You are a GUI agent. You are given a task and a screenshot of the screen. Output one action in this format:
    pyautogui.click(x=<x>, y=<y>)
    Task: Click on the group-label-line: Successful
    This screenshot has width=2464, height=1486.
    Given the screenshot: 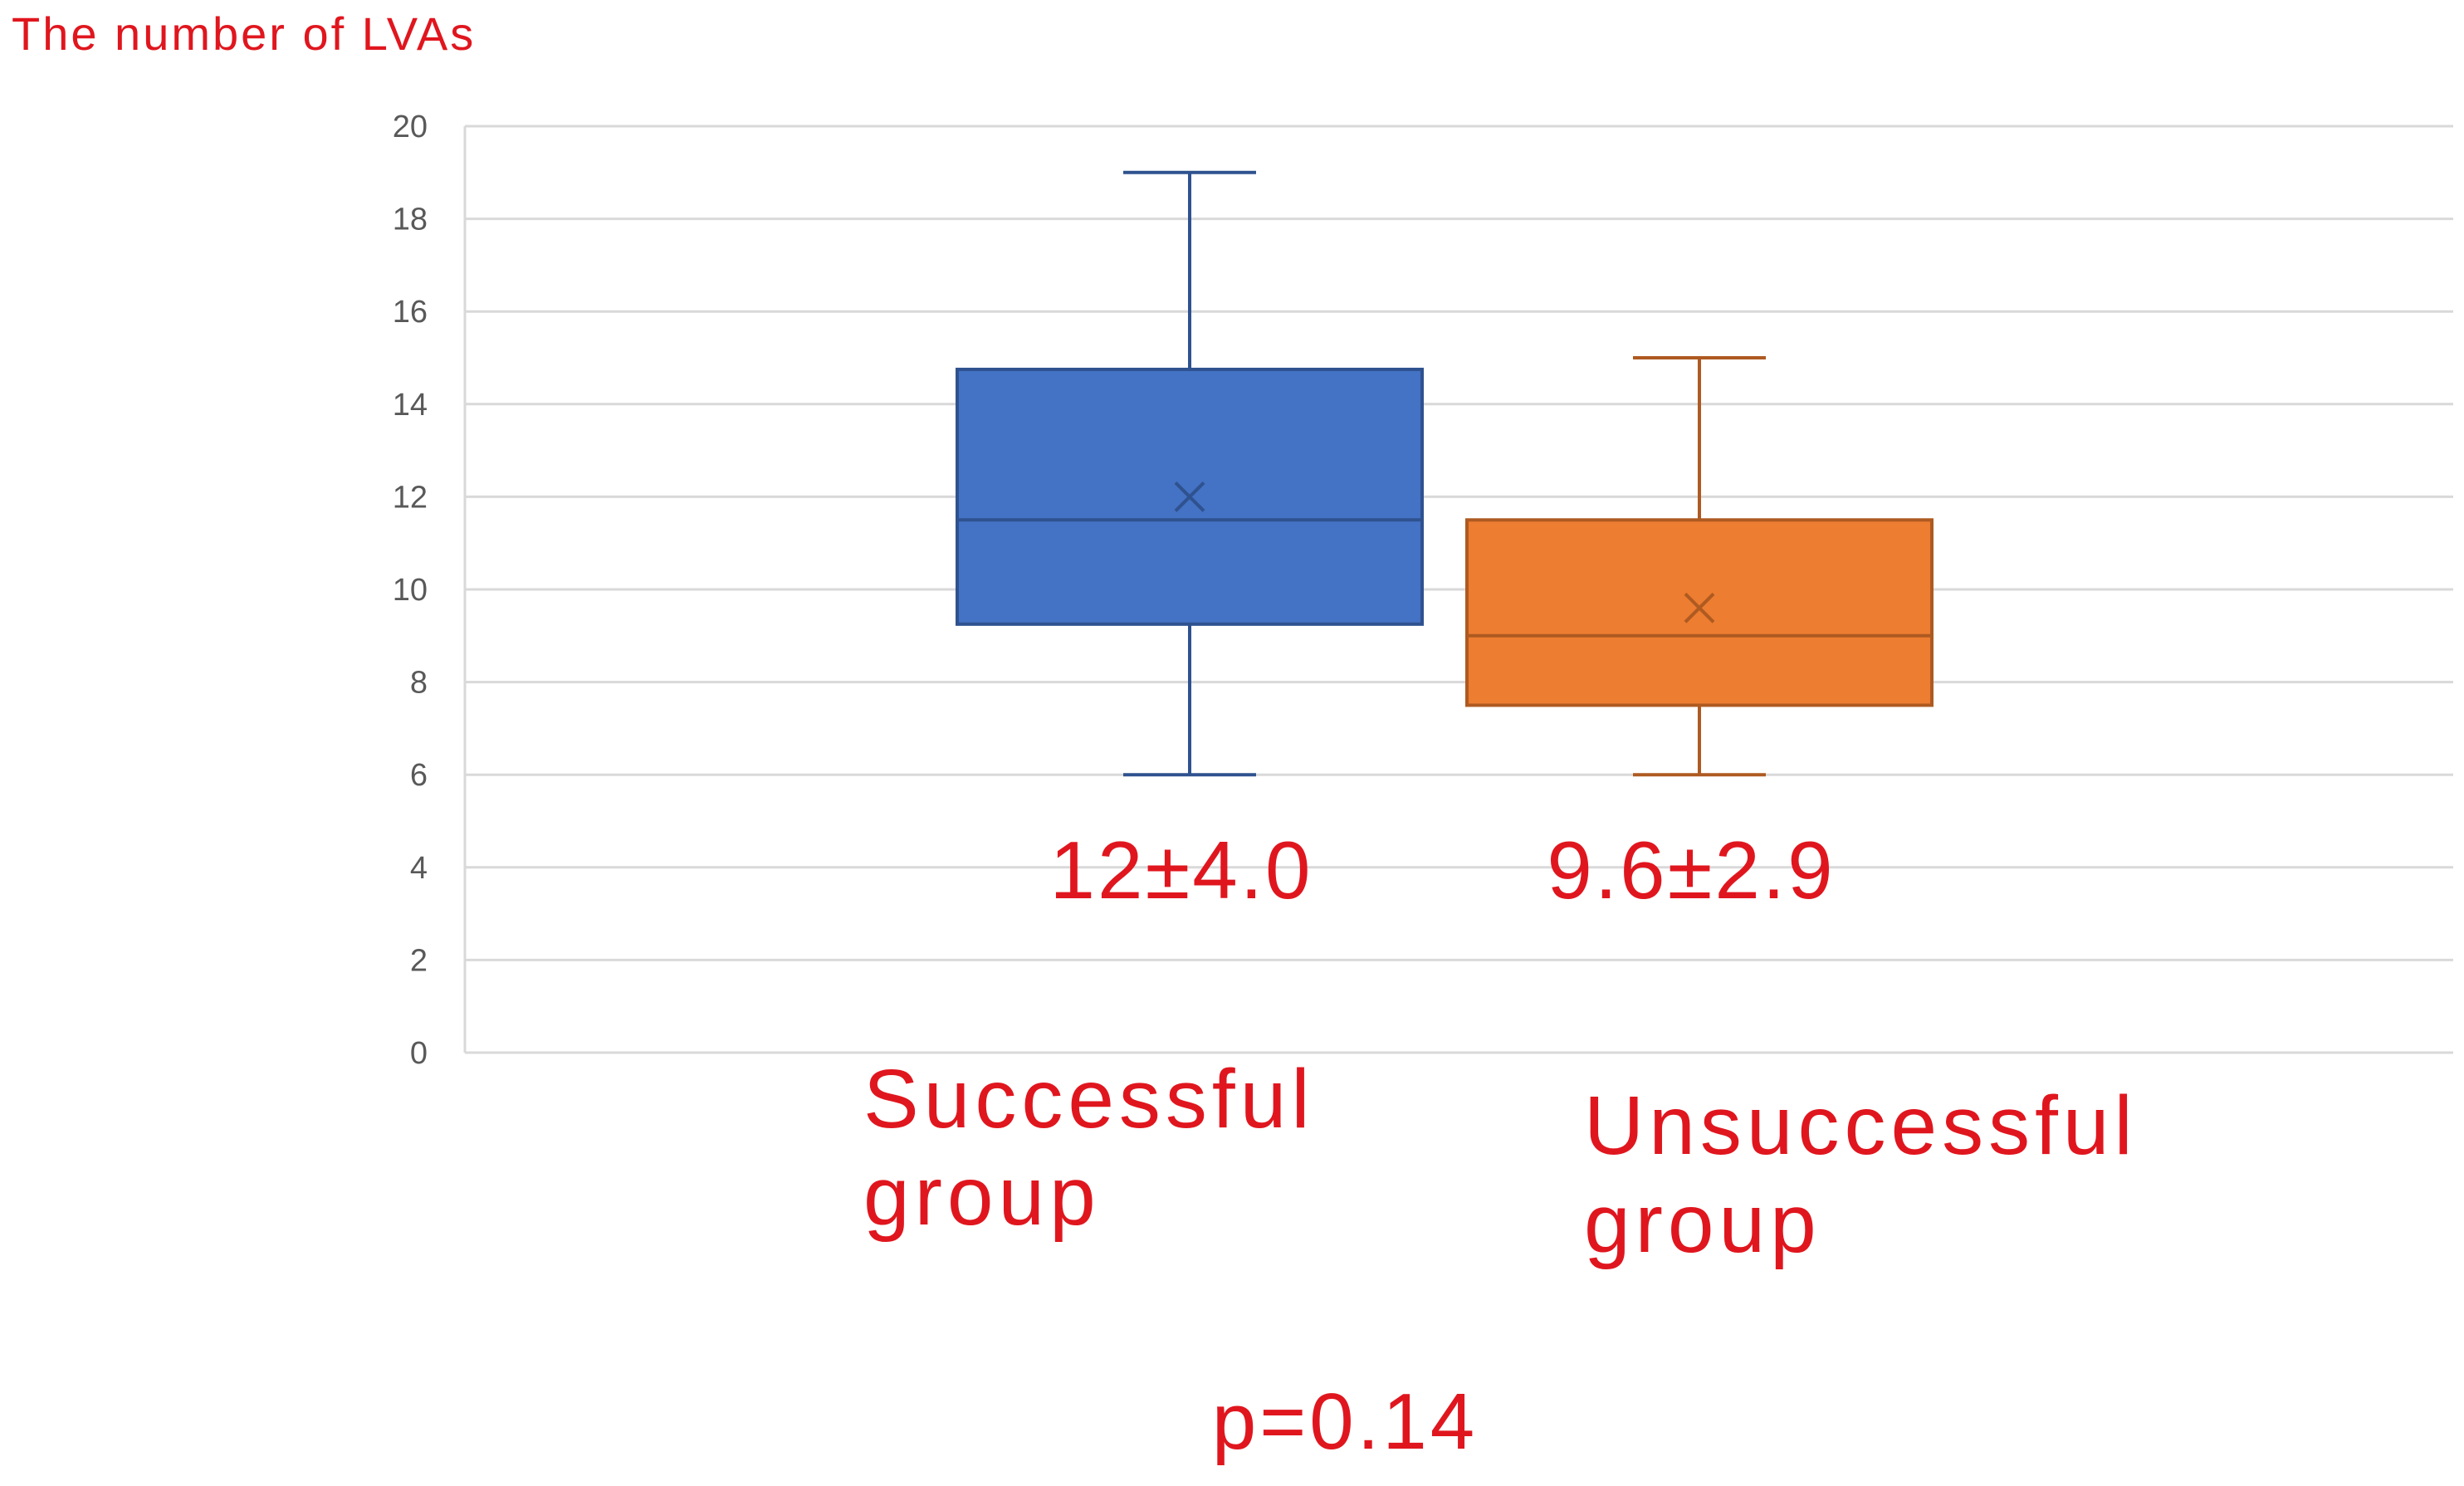 What is the action you would take?
    pyautogui.click(x=1089, y=1099)
    